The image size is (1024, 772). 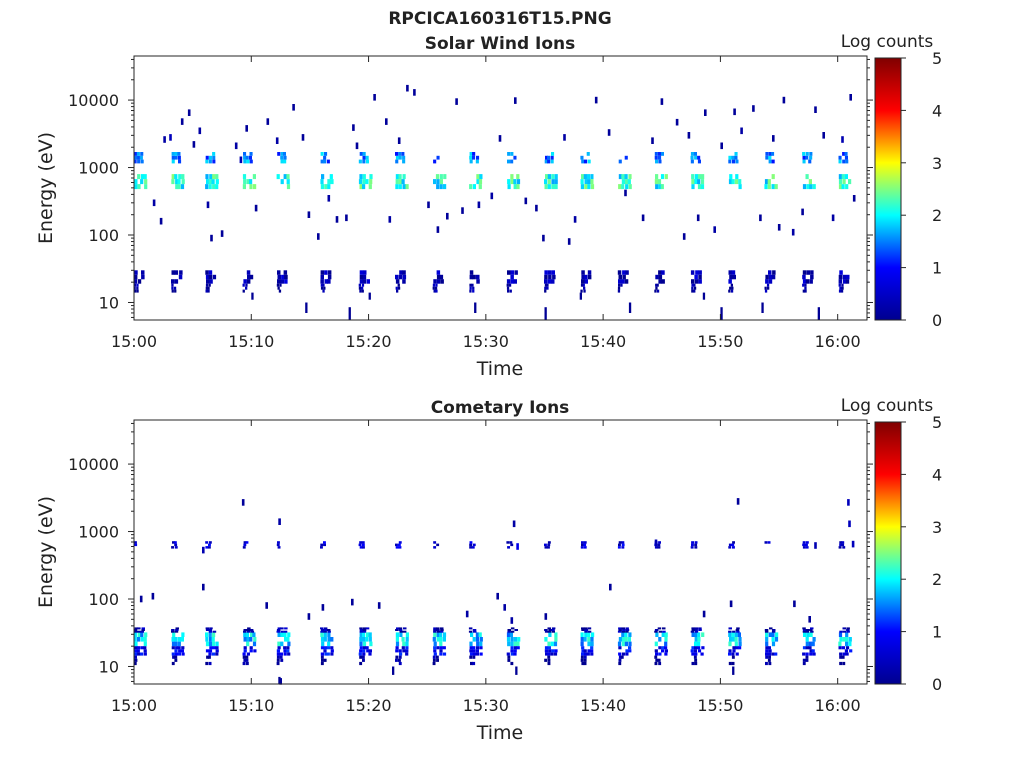 What do you see at coordinates (891, 545) in the screenshot?
I see `colorbar: 0 1 2 3 4 5 Log counts` at bounding box center [891, 545].